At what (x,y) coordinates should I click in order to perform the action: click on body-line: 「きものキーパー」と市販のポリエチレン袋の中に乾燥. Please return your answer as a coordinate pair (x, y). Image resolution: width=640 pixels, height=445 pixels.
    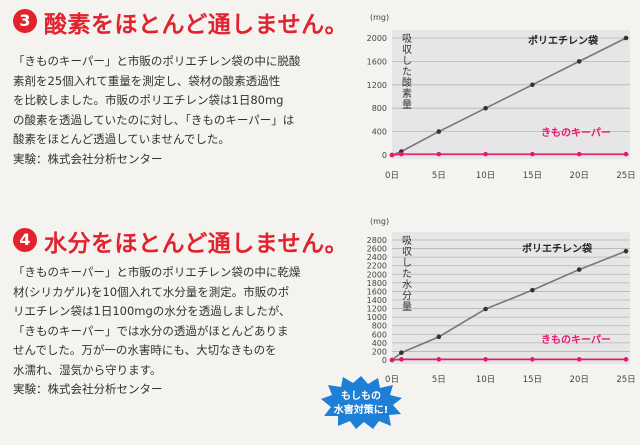
    Looking at the image, I should click on (157, 272).